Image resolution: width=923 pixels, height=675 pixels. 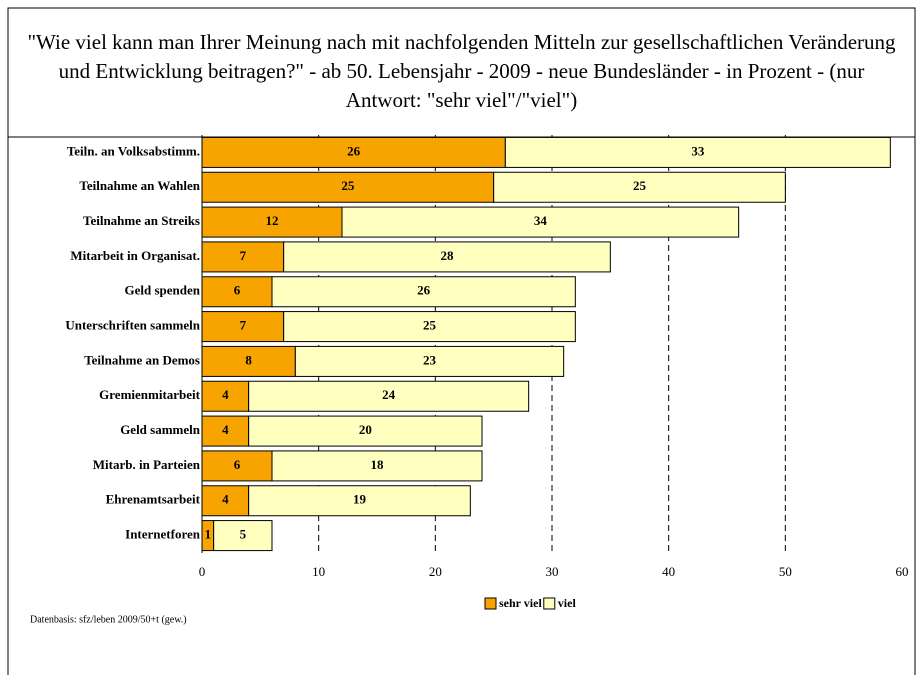 What do you see at coordinates (567, 603) in the screenshot?
I see `legend-label: viel` at bounding box center [567, 603].